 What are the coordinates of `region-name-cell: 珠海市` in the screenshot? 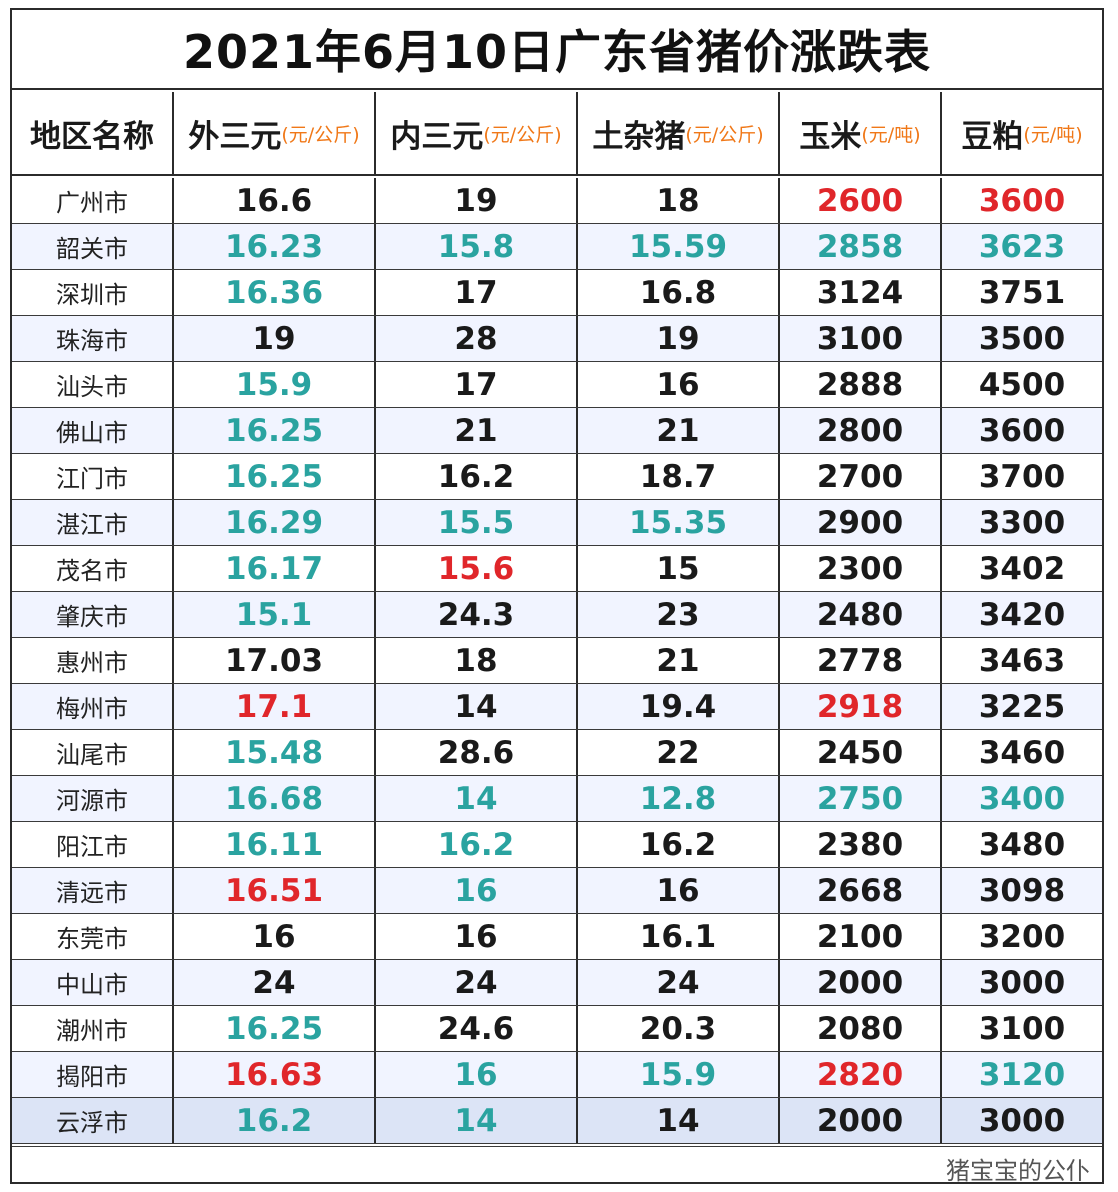 It's located at (93, 338).